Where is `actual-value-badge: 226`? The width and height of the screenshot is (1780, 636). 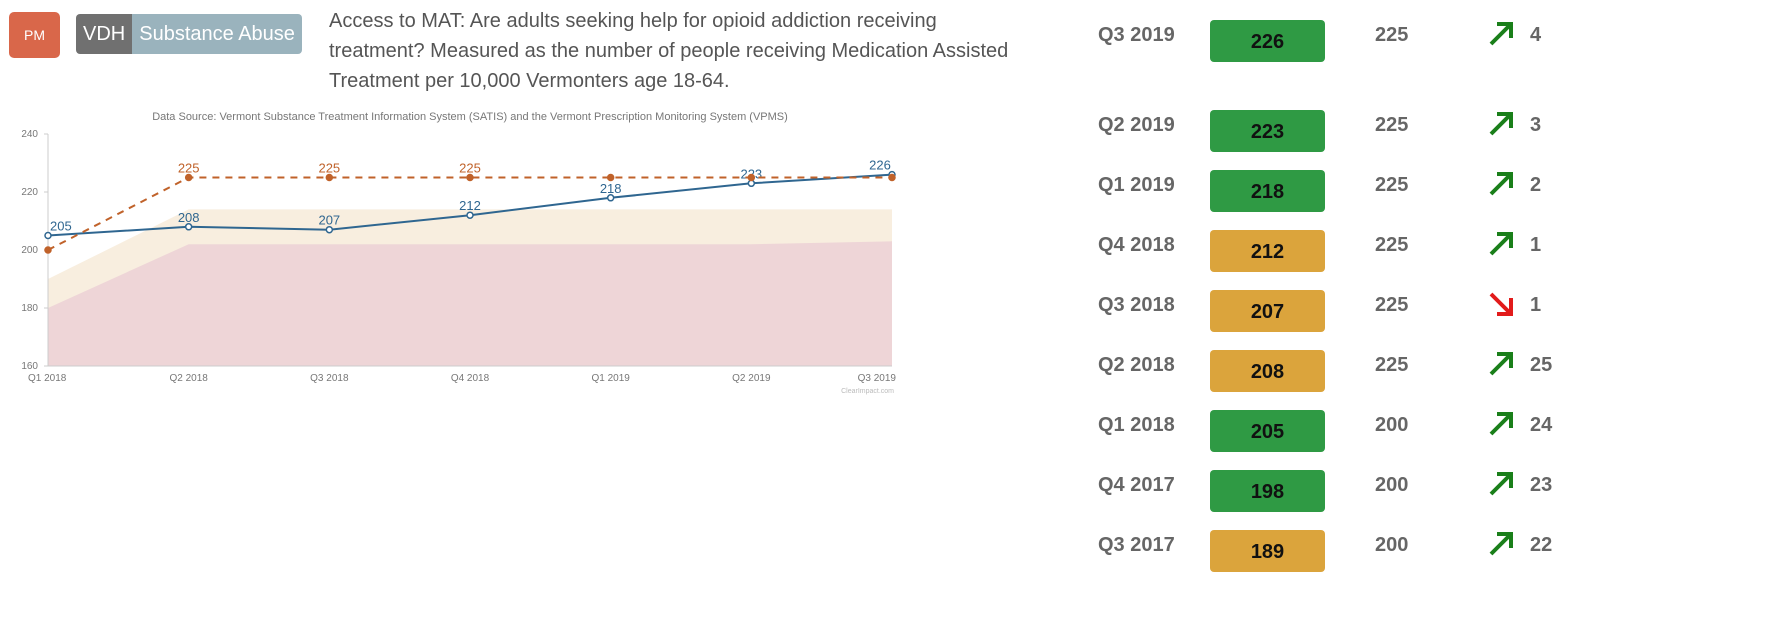 actual-value-badge: 226 is located at coordinates (1267, 41).